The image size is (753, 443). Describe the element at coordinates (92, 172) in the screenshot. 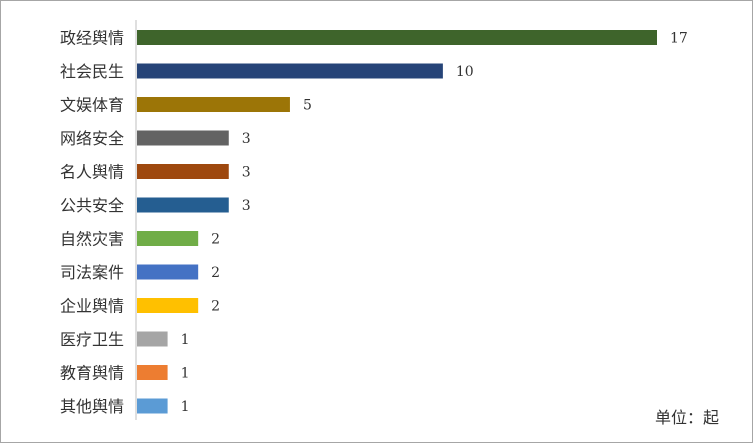

I see `category-label: 名人舆情` at that location.